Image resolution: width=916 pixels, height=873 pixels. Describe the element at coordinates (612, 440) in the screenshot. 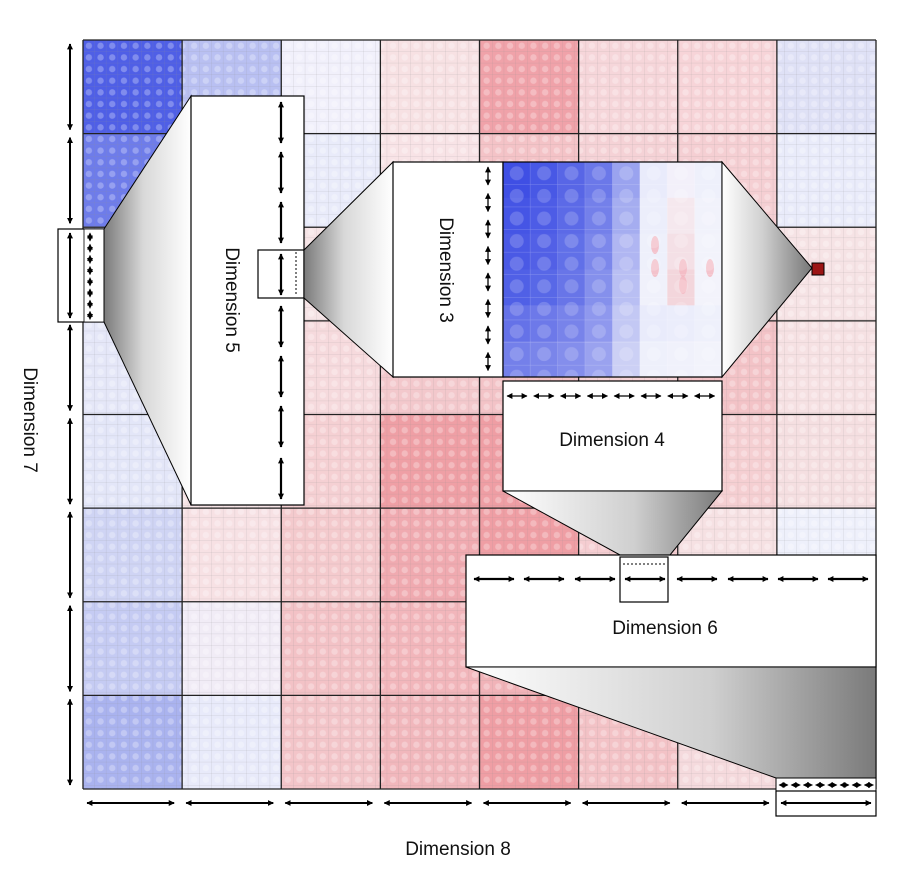

I see `dimension-4-label: Dimension 4` at that location.